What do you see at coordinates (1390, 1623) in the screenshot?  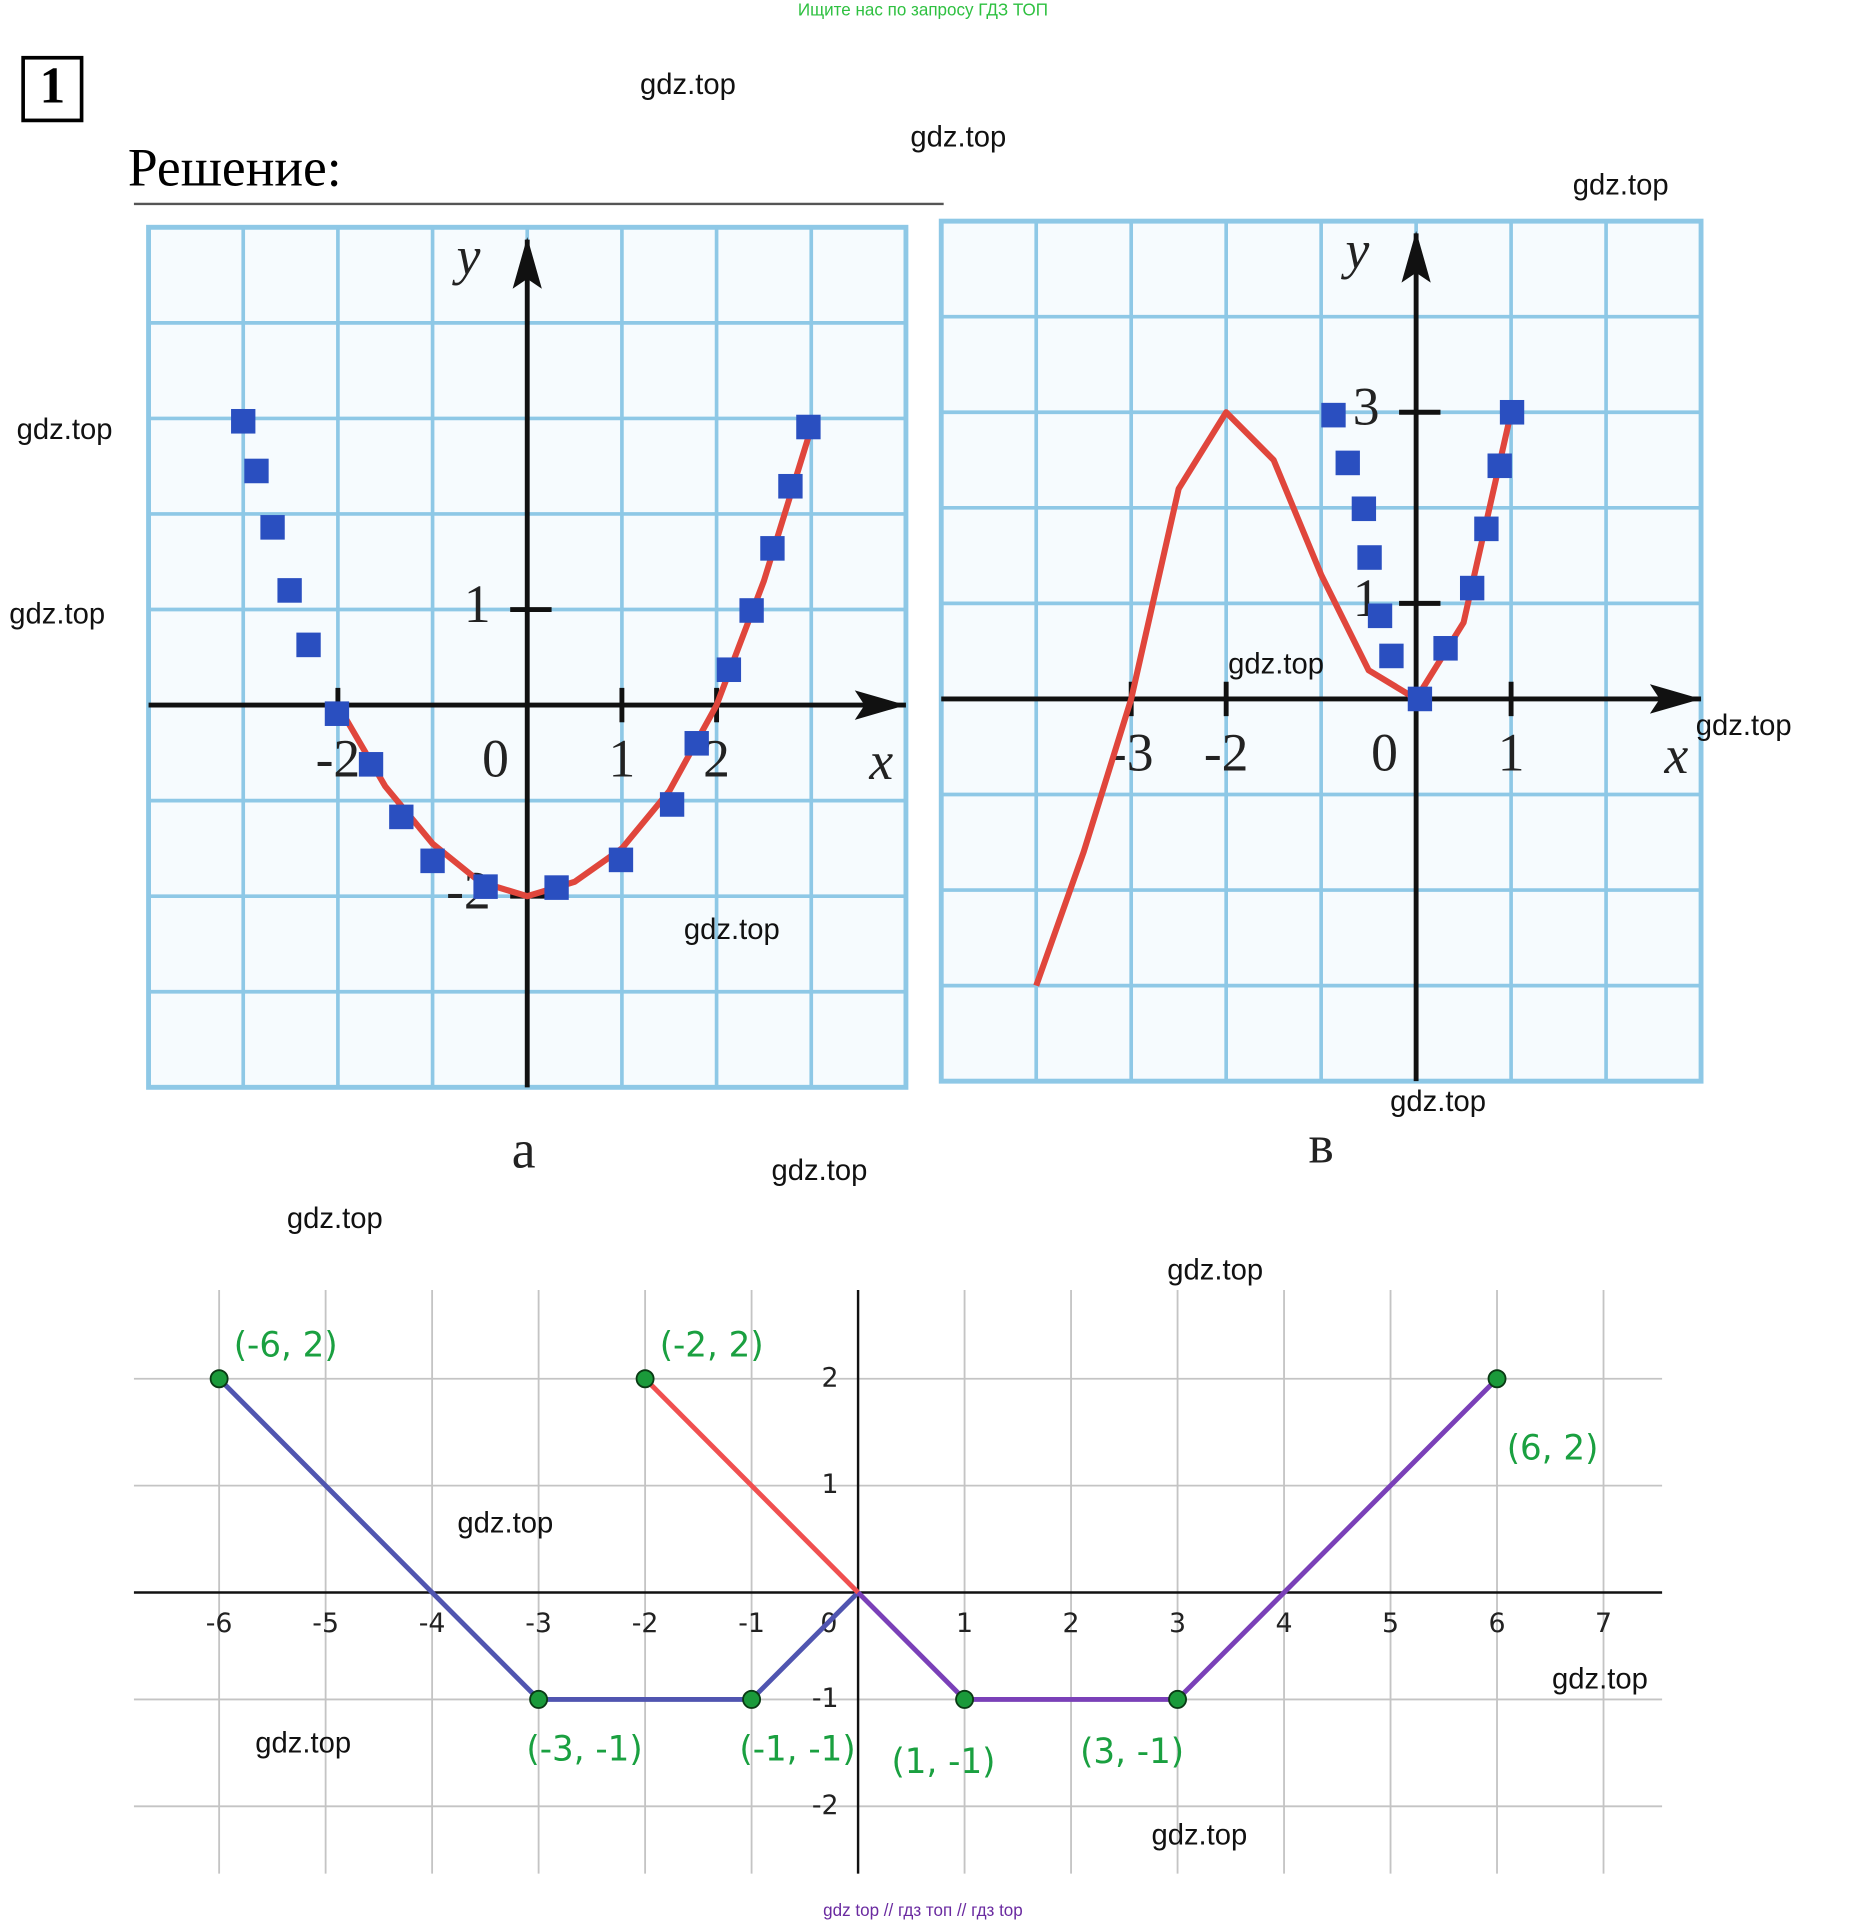 I see `x-tick-label: 5` at bounding box center [1390, 1623].